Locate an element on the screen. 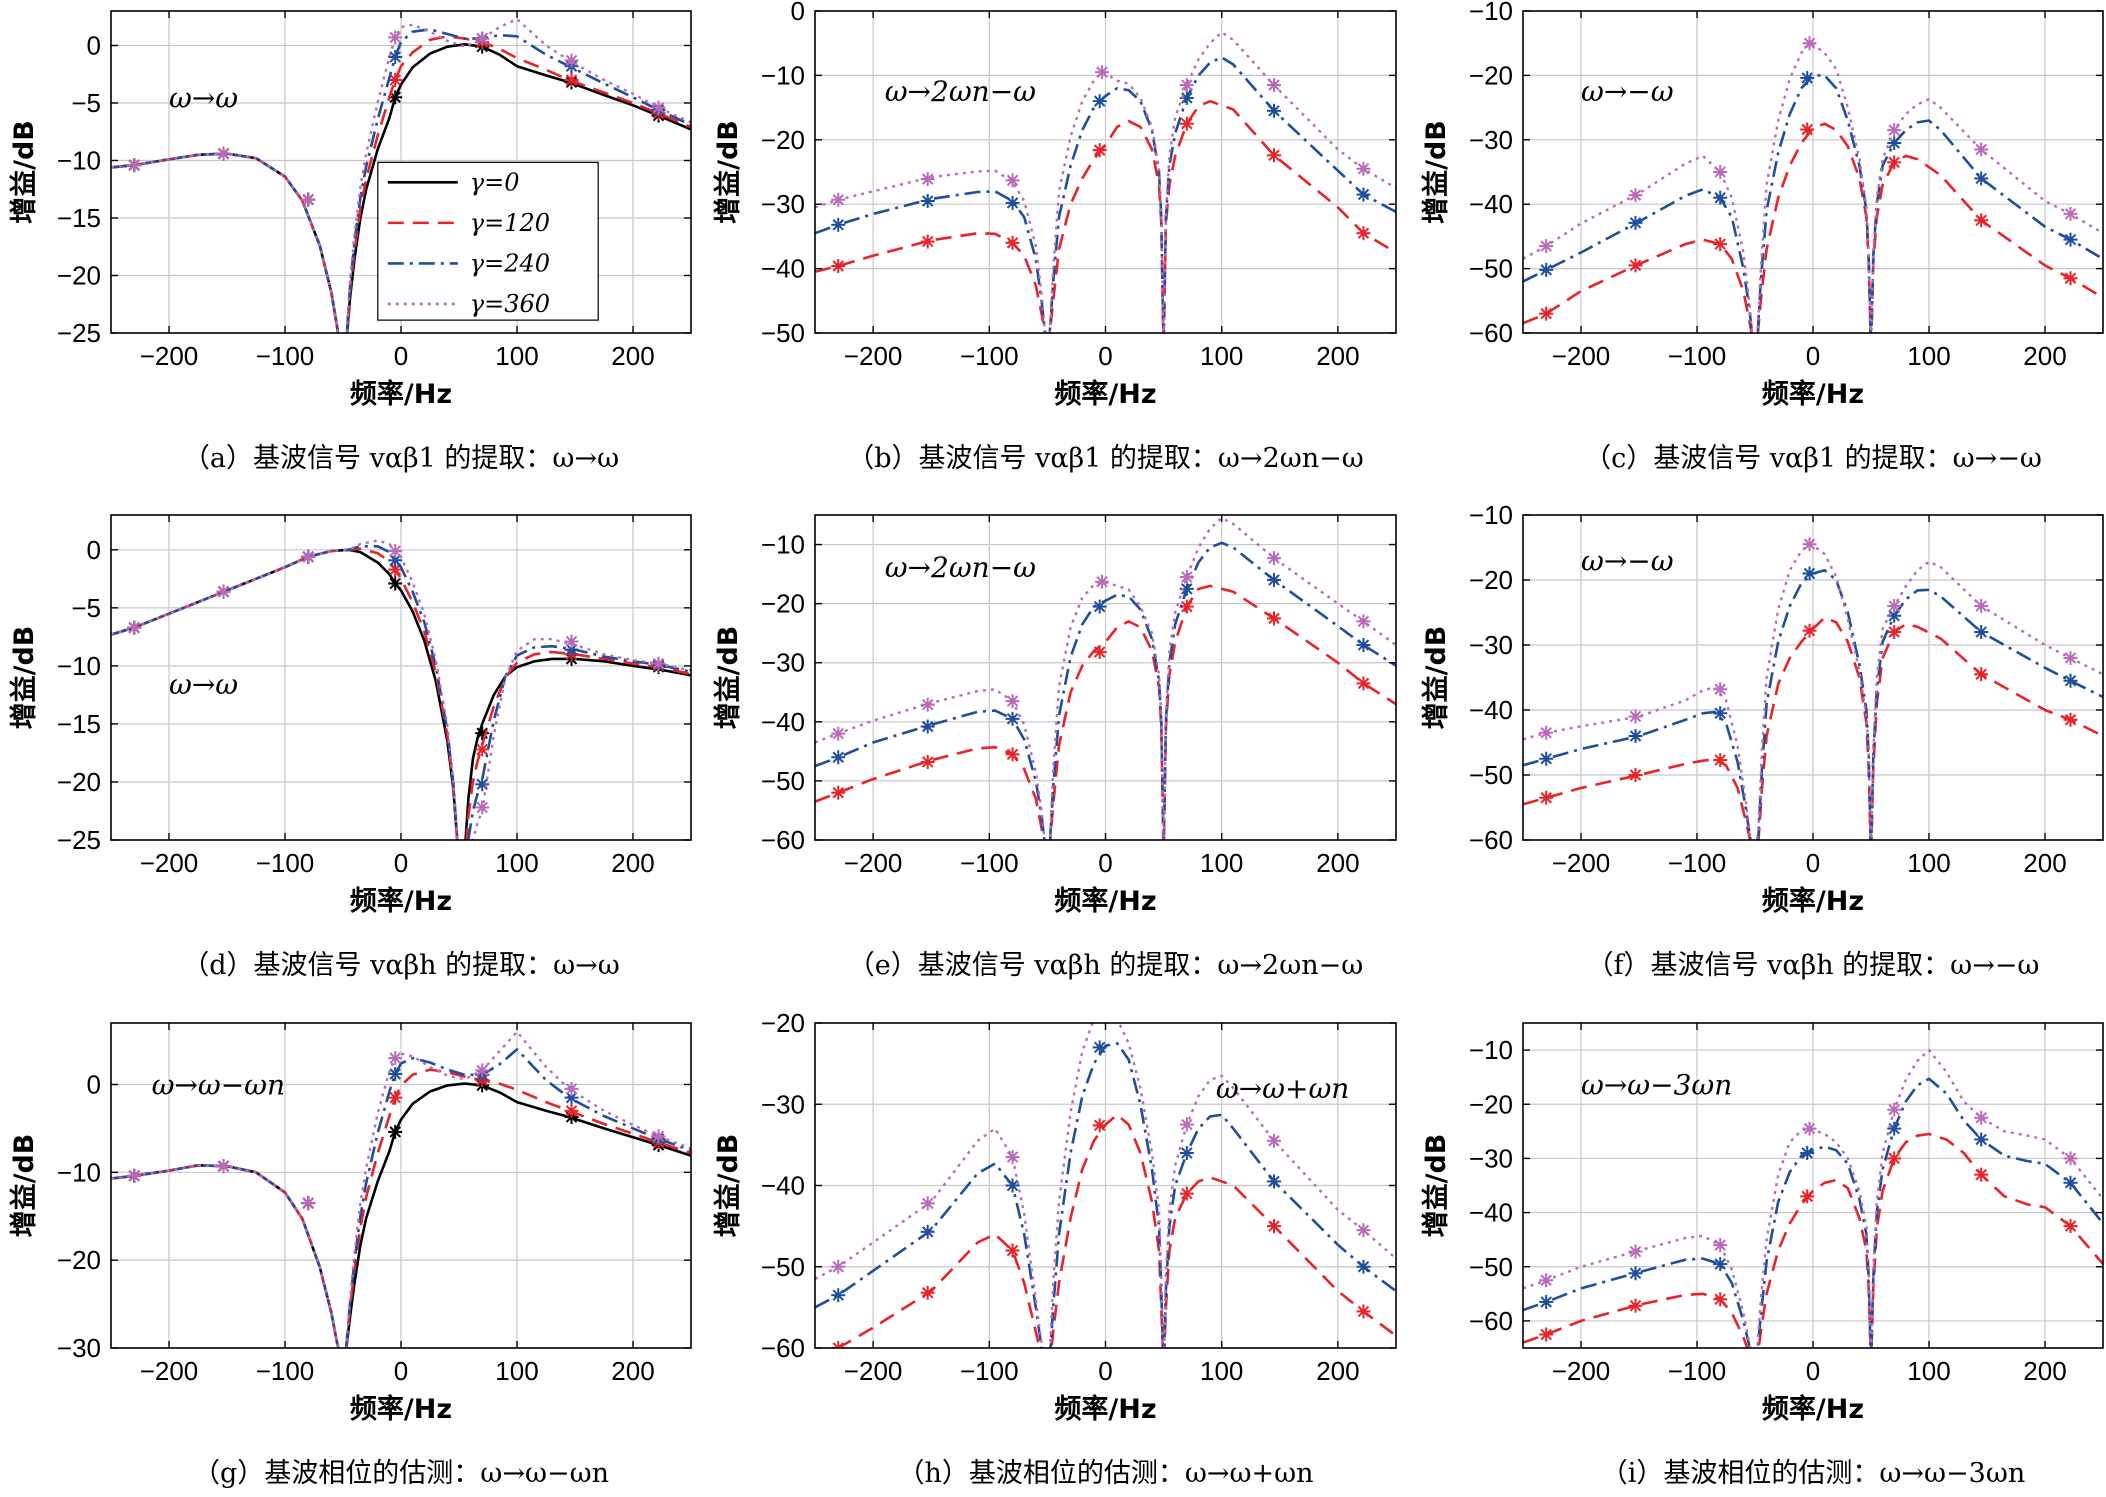 The width and height of the screenshot is (2106, 1497). annotation-text: ω→ω+ωn is located at coordinates (1282, 1088).